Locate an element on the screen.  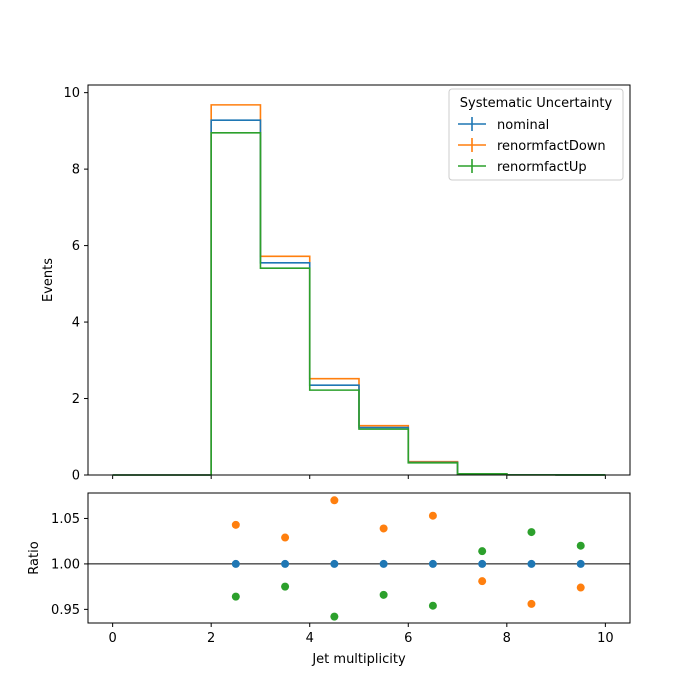
main-y-tick-label: 0 is located at coordinates (76, 476).